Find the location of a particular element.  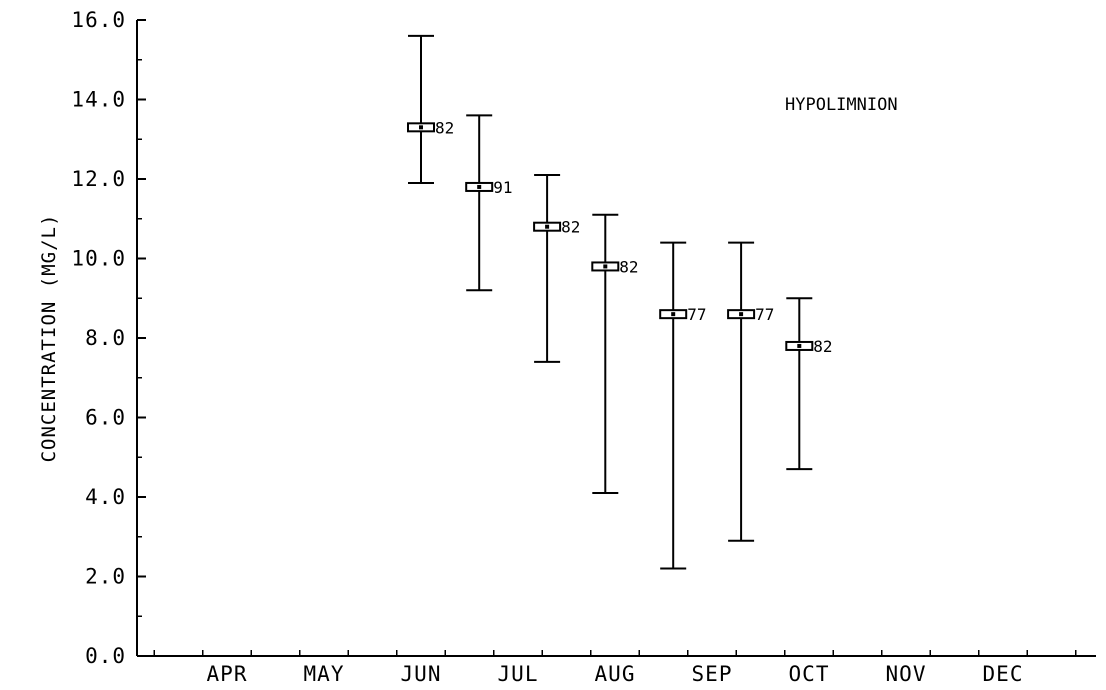

y-axis-label: CONCENTRATION (MG/L) is located at coordinates (49, 338).